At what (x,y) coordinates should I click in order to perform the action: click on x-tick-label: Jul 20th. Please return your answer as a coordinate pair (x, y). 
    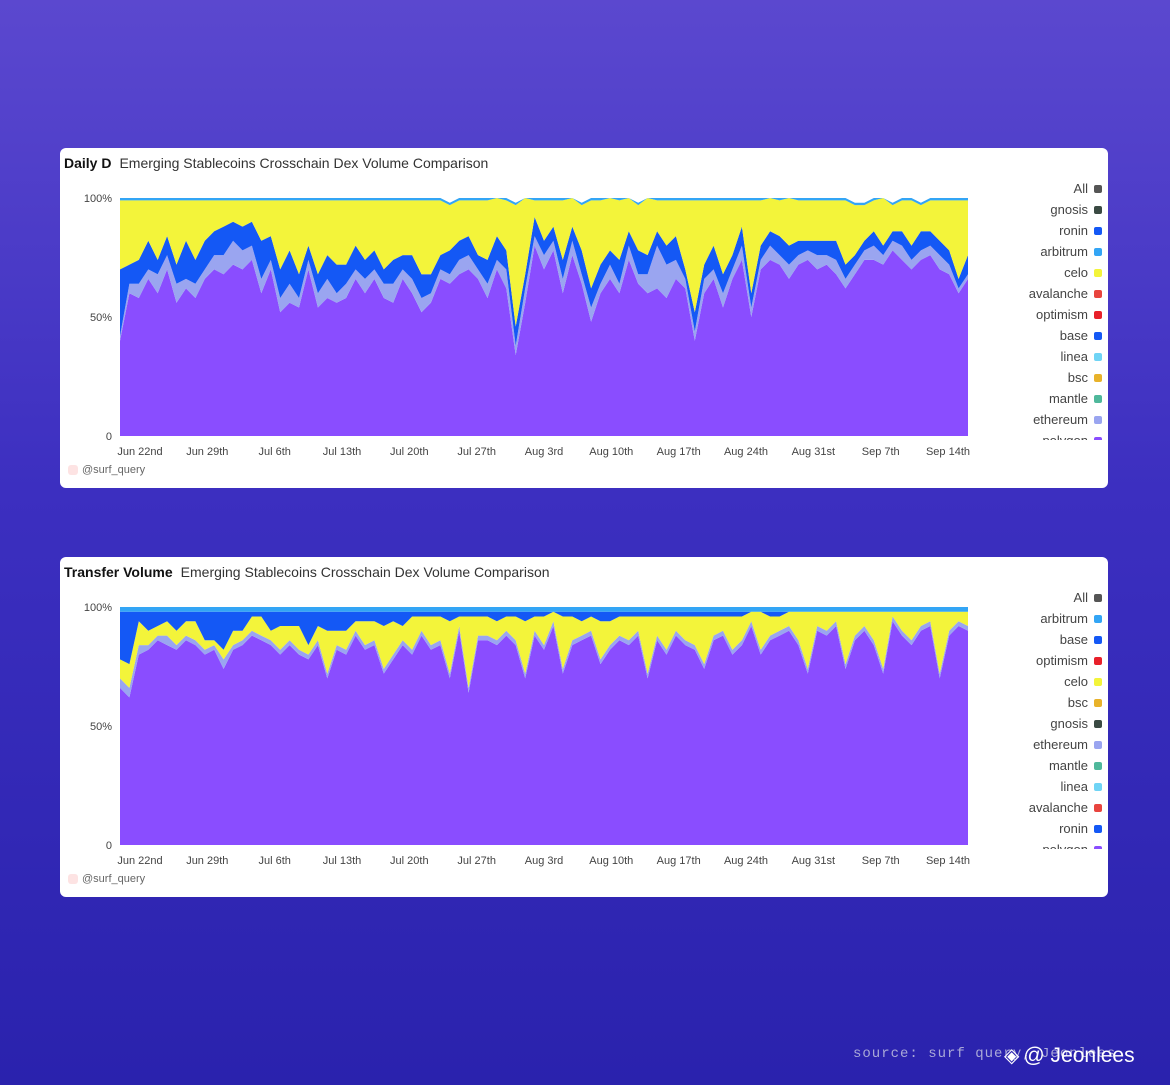
    Looking at the image, I should click on (409, 452).